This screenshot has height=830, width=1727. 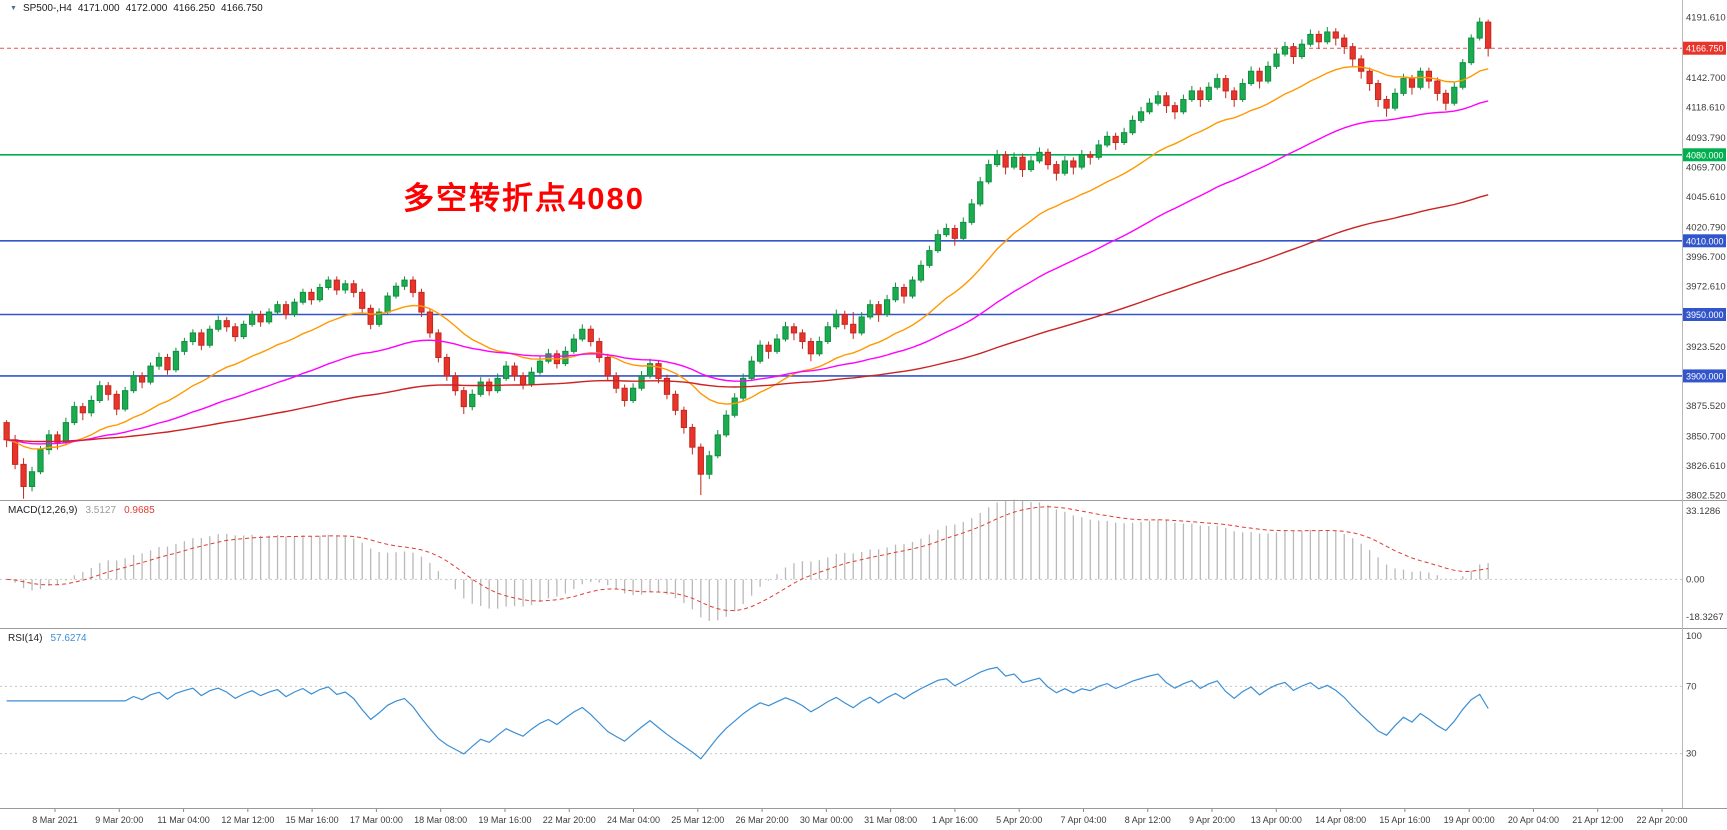 I want to click on macd-main-value: 3.5127, so click(x=101, y=510).